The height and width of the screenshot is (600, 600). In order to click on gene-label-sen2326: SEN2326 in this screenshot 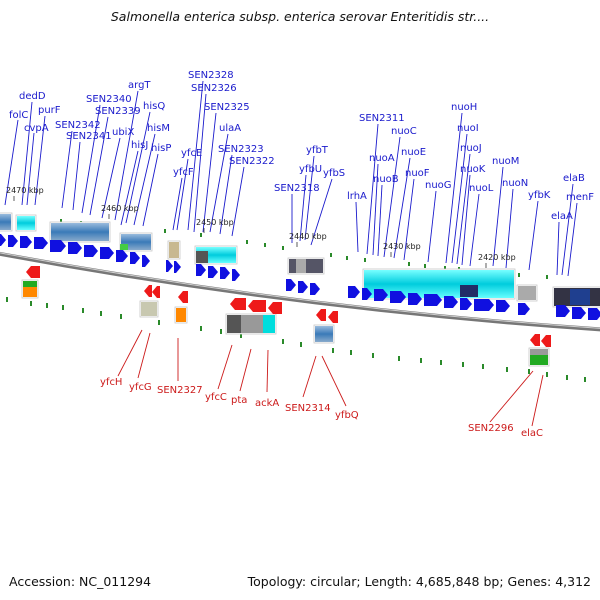, I will do `click(214, 88)`.